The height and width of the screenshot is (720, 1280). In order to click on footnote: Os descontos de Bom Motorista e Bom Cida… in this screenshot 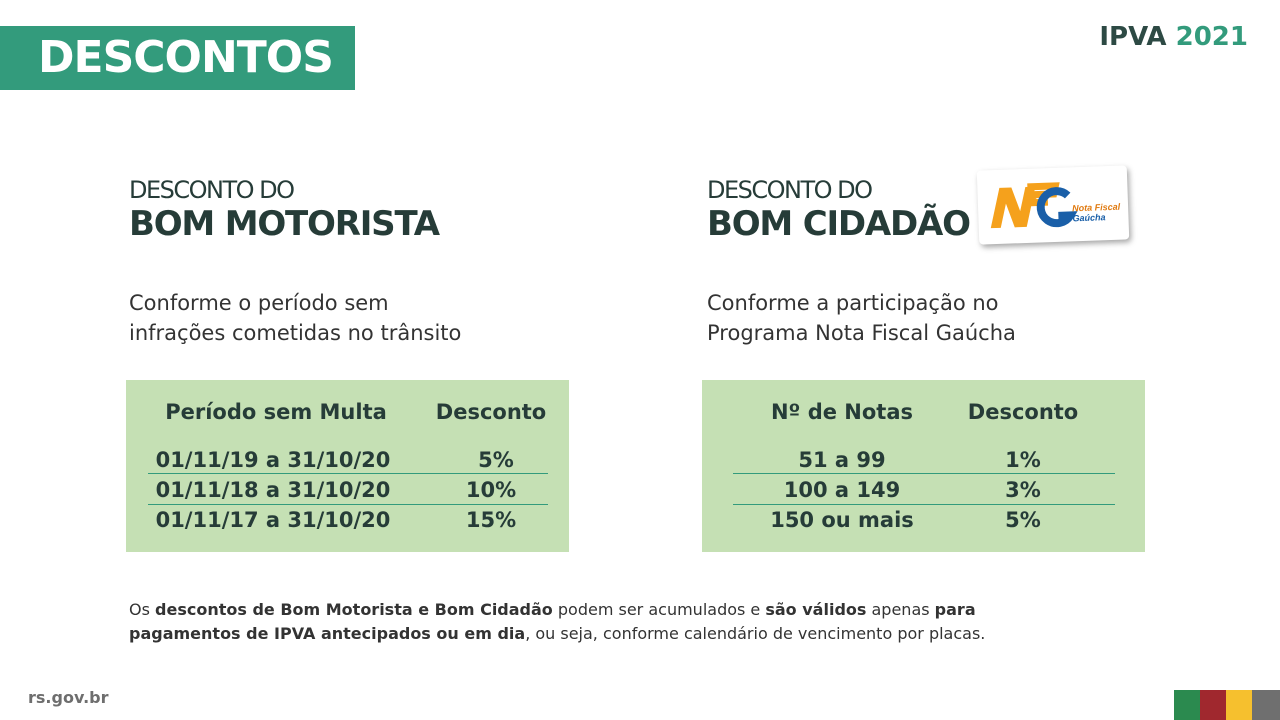, I will do `click(569, 622)`.